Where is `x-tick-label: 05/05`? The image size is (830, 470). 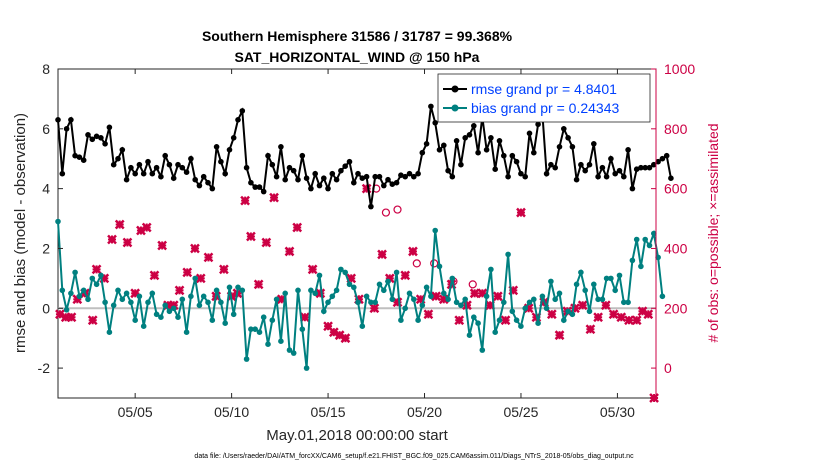
x-tick-label: 05/05 is located at coordinates (135, 412).